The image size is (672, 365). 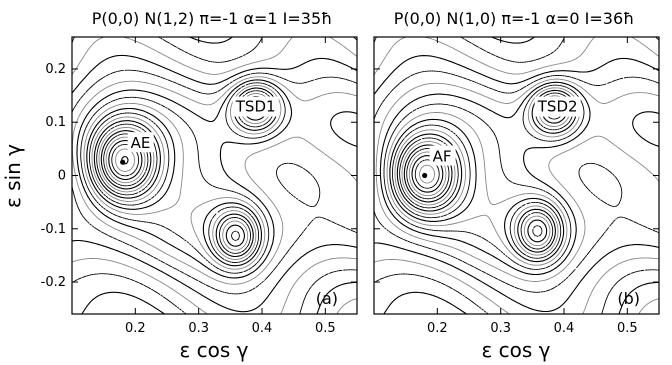 What do you see at coordinates (199, 130) in the screenshot?
I see `panel-a-annotations: AE TSD1` at bounding box center [199, 130].